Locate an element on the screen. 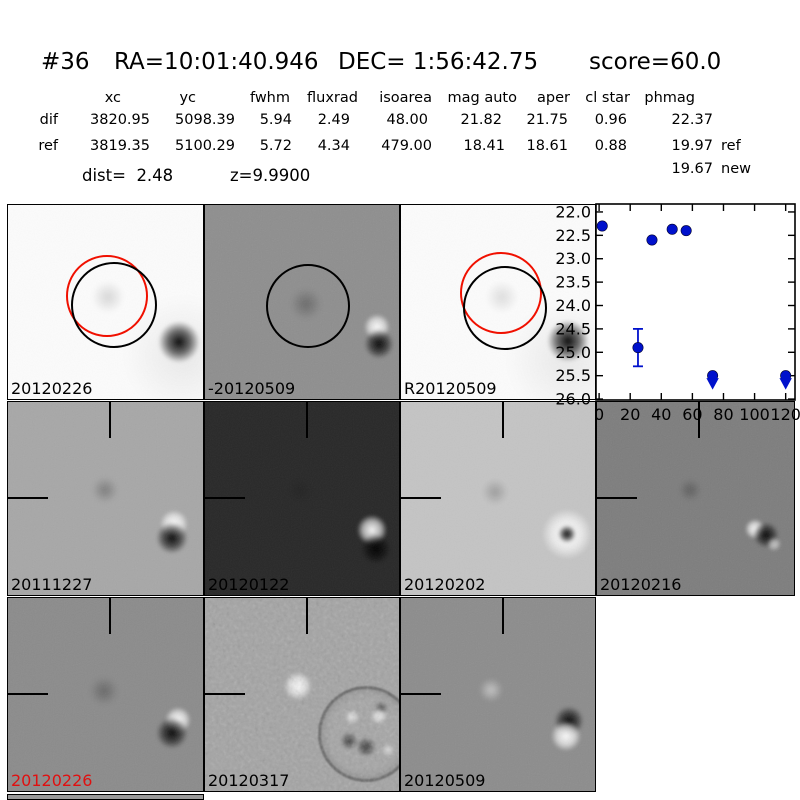  ref-phmag: 19.97 is located at coordinates (692, 146).